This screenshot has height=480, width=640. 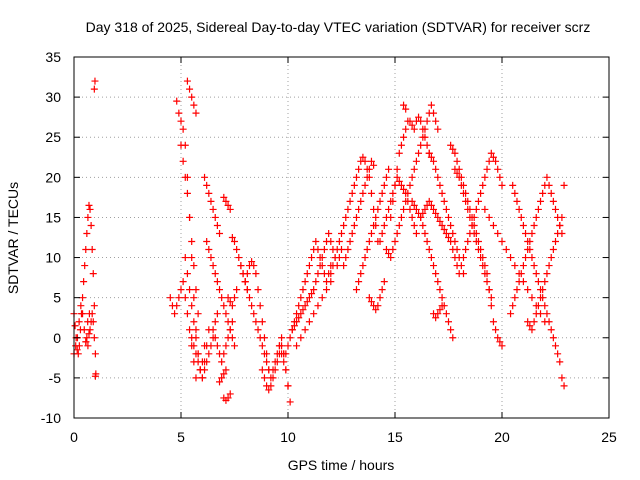 I want to click on y-axis-label: SDTVAR / TECUs, so click(x=13, y=238).